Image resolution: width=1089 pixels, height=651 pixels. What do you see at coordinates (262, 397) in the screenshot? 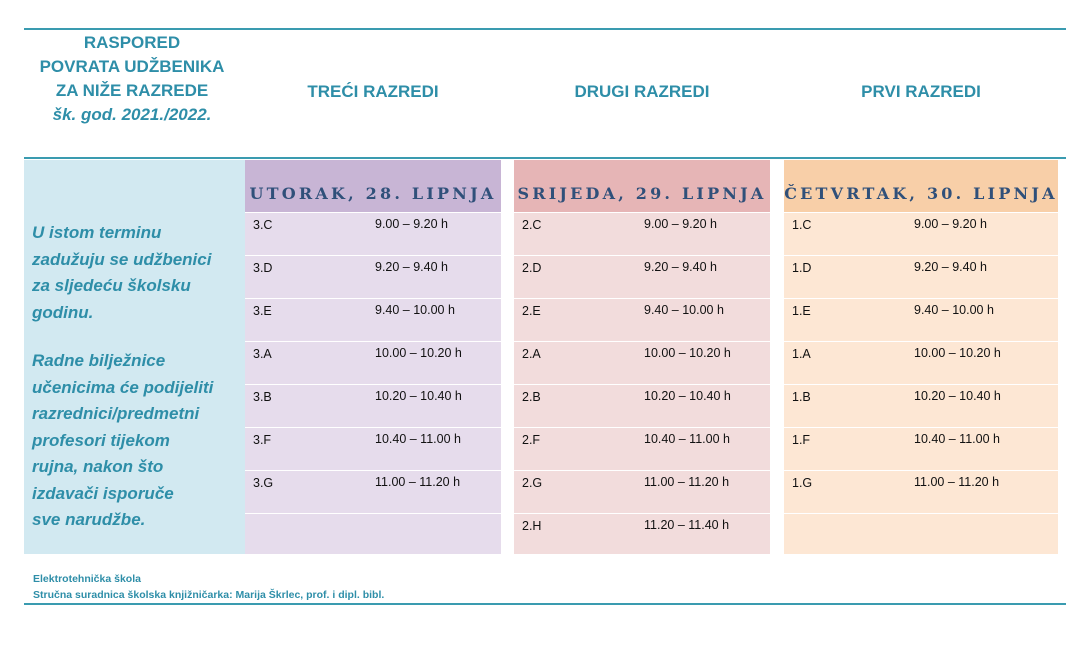
I see `class-name: 3.B` at bounding box center [262, 397].